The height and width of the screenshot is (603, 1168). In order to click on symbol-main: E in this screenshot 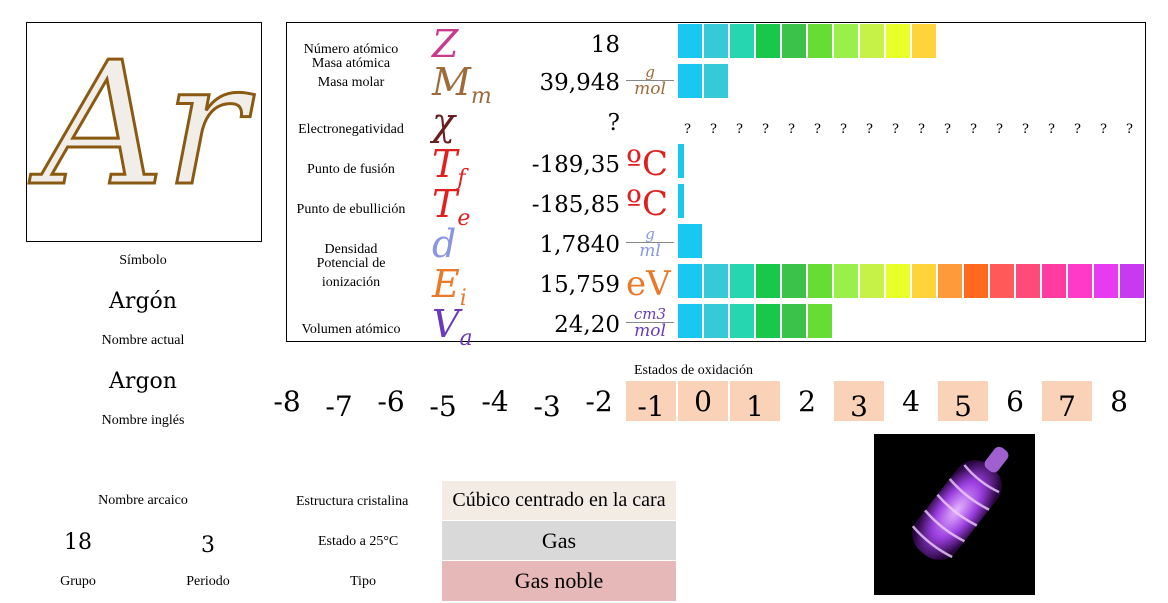, I will do `click(446, 284)`.